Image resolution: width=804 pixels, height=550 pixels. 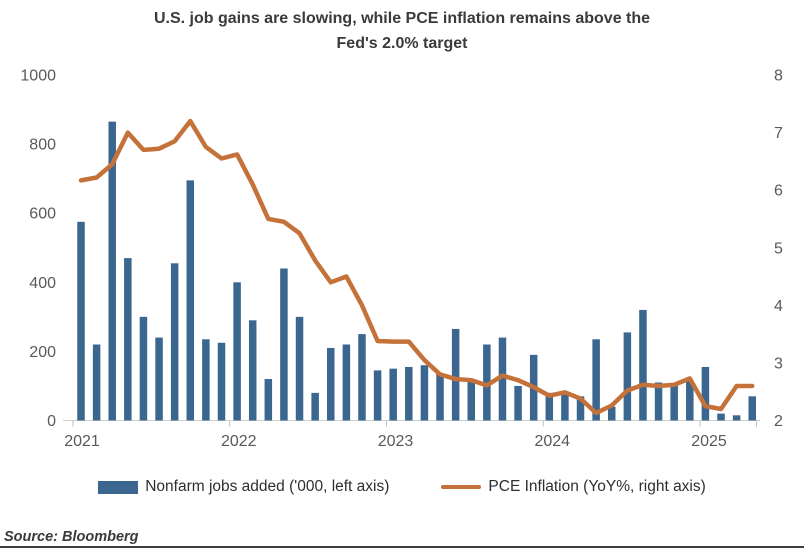 I want to click on left-axis-tick-label: 800, so click(x=42, y=145).